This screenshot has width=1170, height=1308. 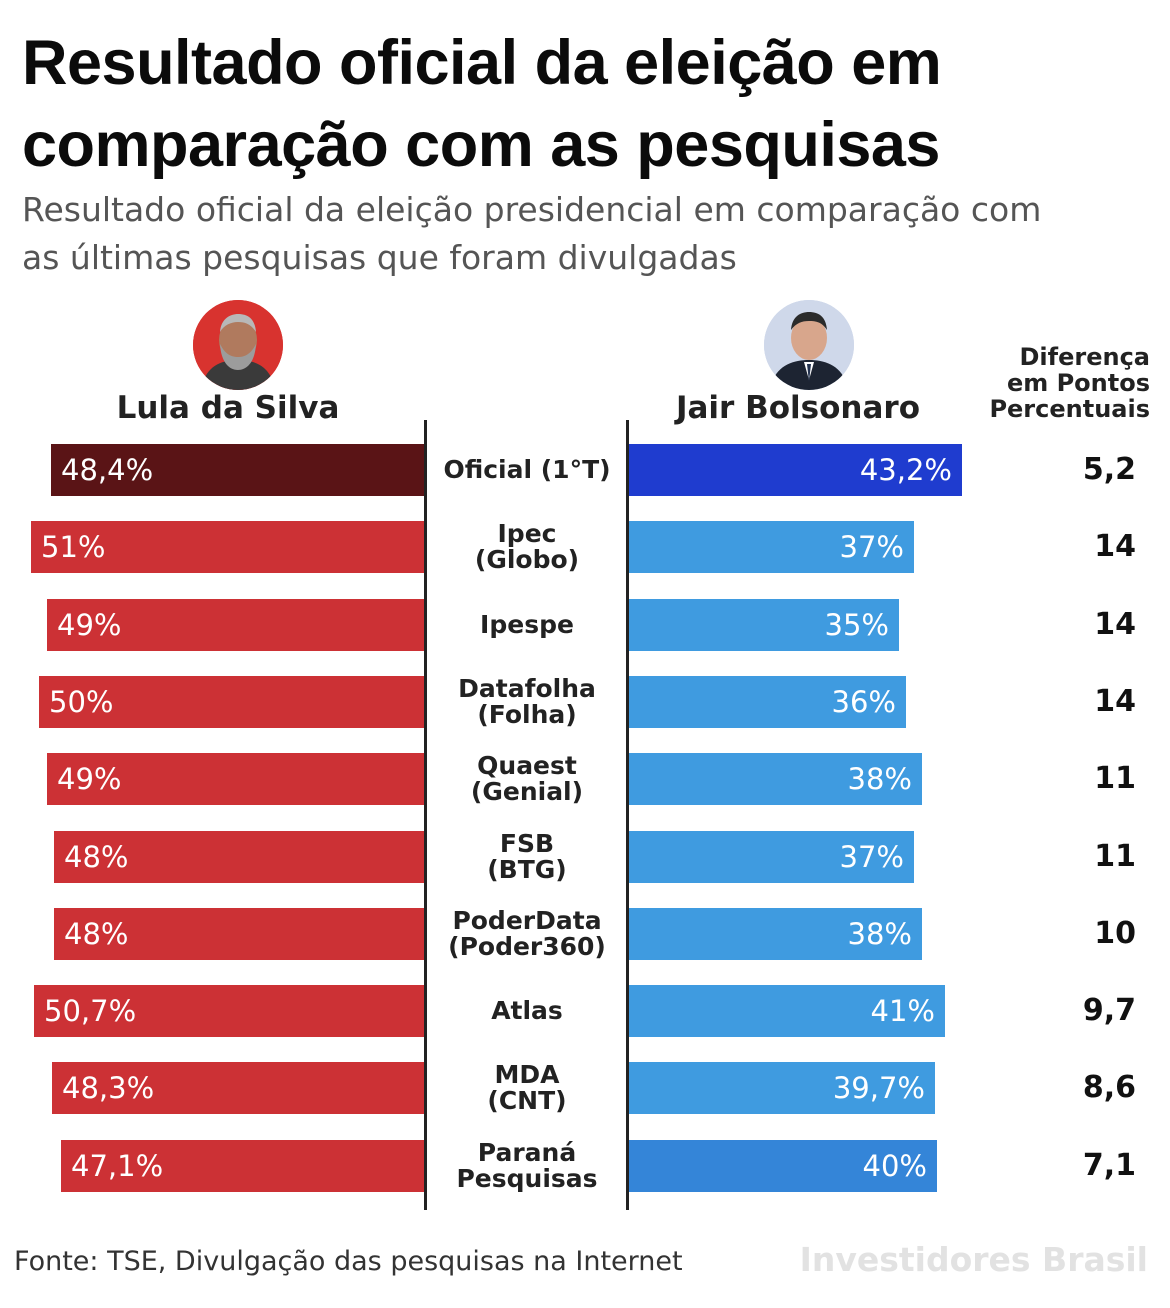 What do you see at coordinates (231, 702) in the screenshot?
I see `lula-bar: 50%` at bounding box center [231, 702].